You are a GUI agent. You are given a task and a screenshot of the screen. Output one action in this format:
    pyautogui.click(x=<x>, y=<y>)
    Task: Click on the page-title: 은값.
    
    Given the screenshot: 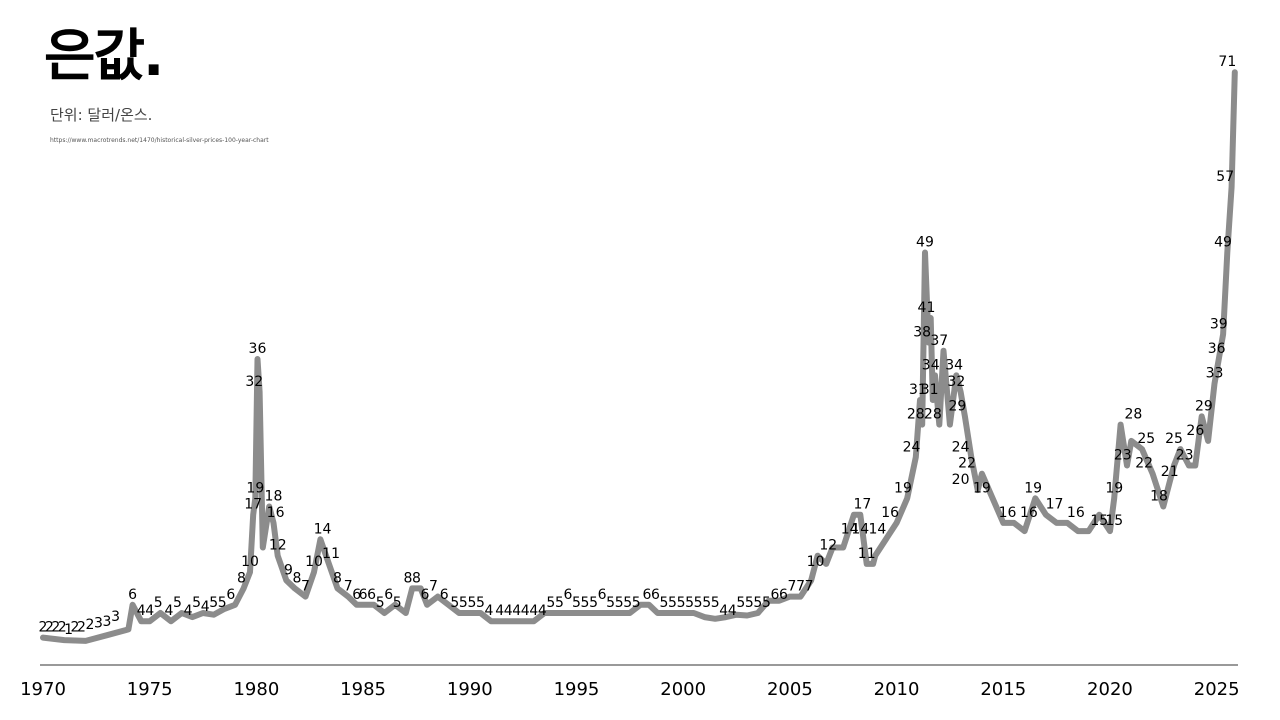 What is the action you would take?
    pyautogui.click(x=104, y=56)
    